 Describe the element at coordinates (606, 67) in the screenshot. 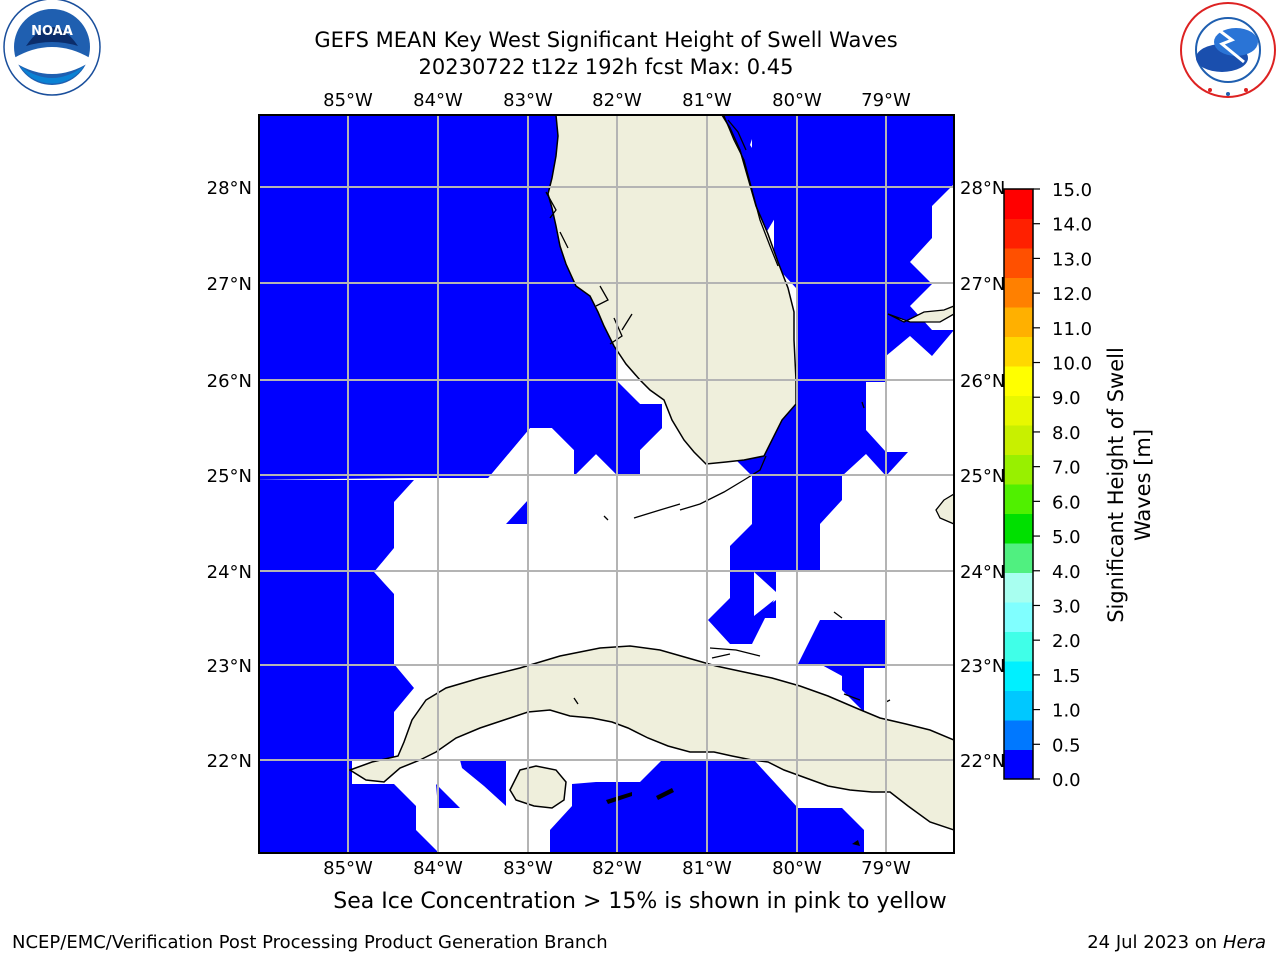

I see `chart-subtitle: 20230722 t12z 192h fcst Max: 0.45` at that location.